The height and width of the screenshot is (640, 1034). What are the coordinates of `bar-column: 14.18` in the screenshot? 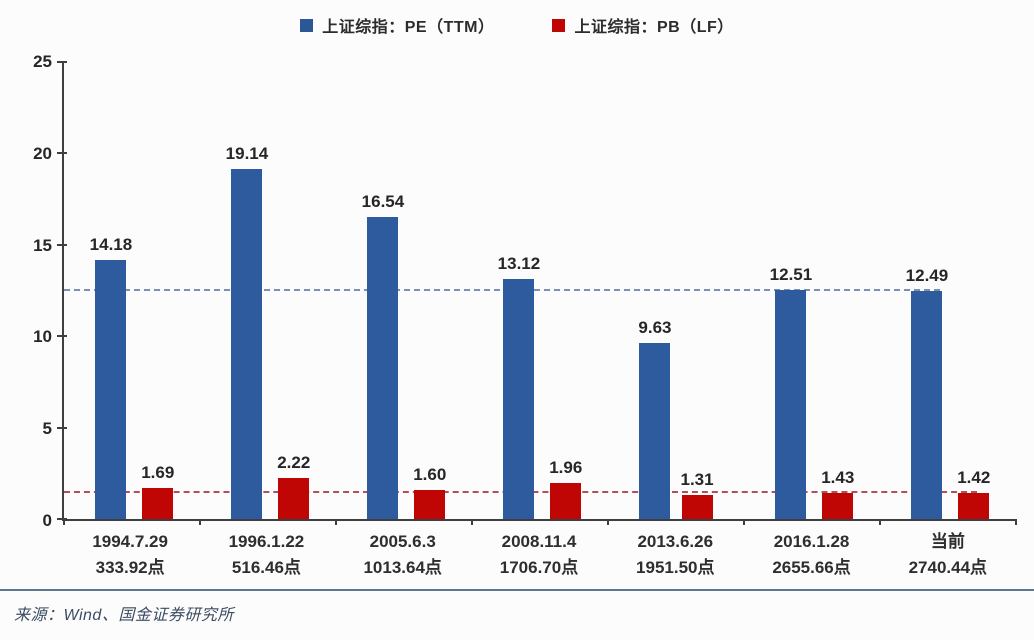 It's located at (111, 290).